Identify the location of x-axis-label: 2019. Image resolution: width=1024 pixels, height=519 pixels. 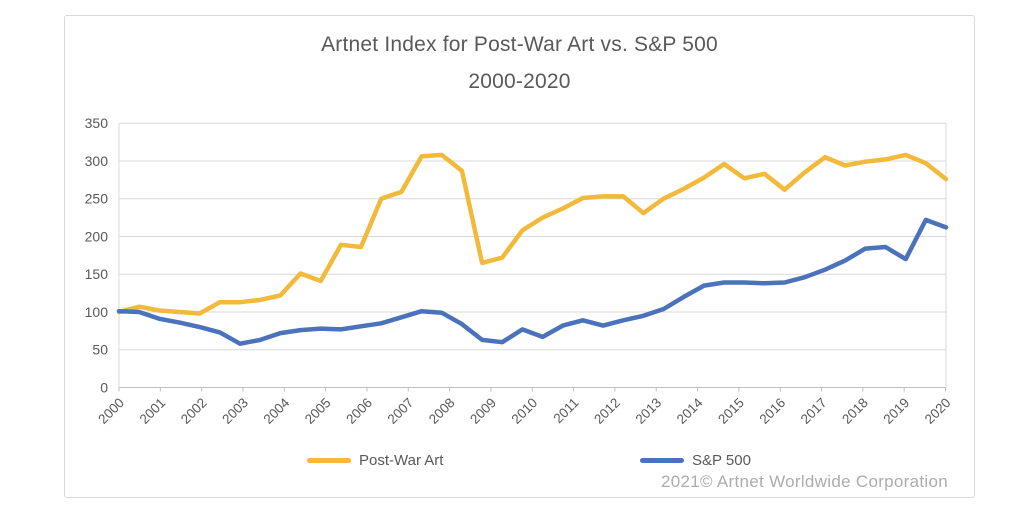
(896, 411).